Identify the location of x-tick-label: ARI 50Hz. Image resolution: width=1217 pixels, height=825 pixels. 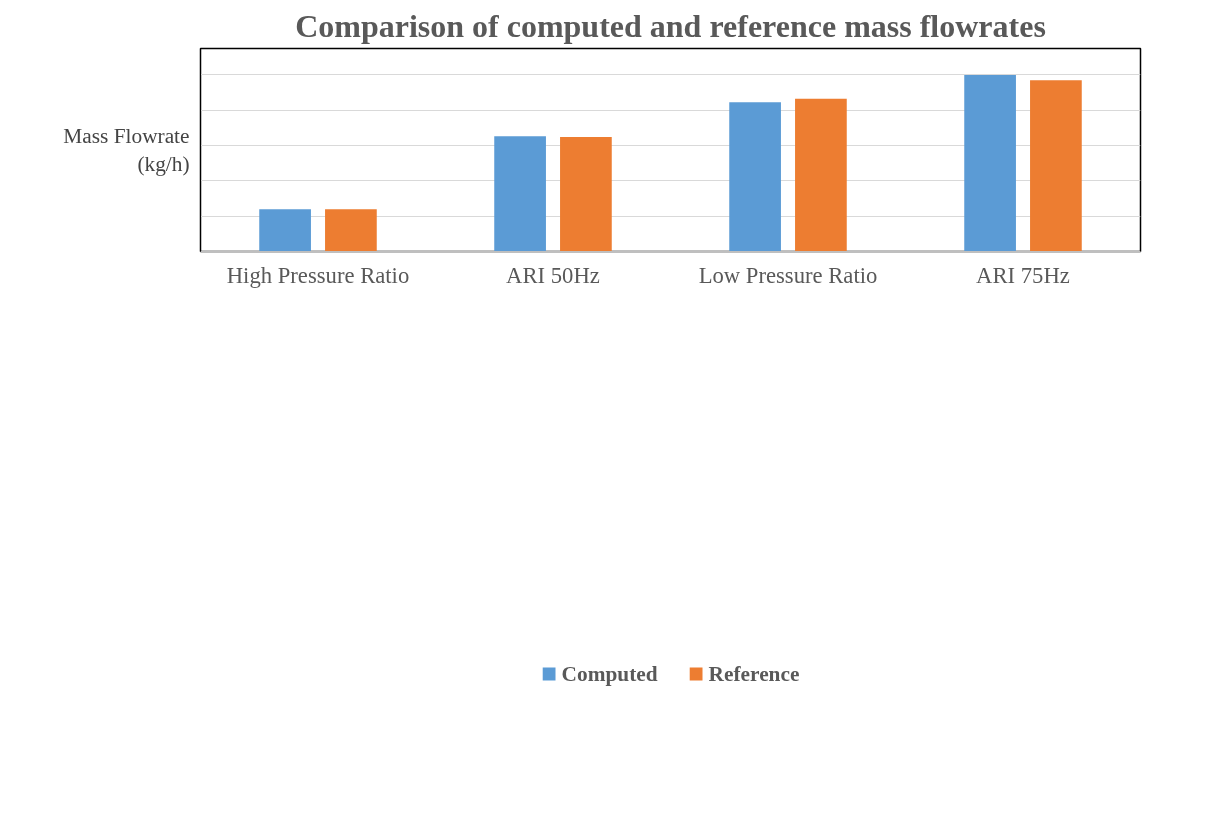
(553, 275).